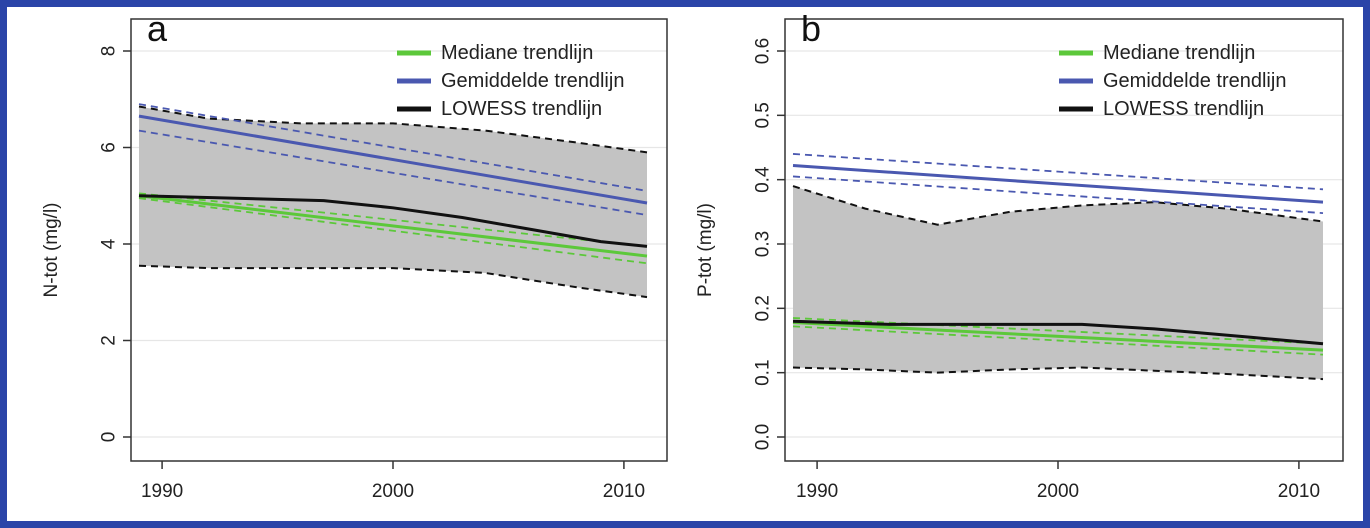  What do you see at coordinates (763, 372) in the screenshot?
I see `y-tick-label: 0.1` at bounding box center [763, 372].